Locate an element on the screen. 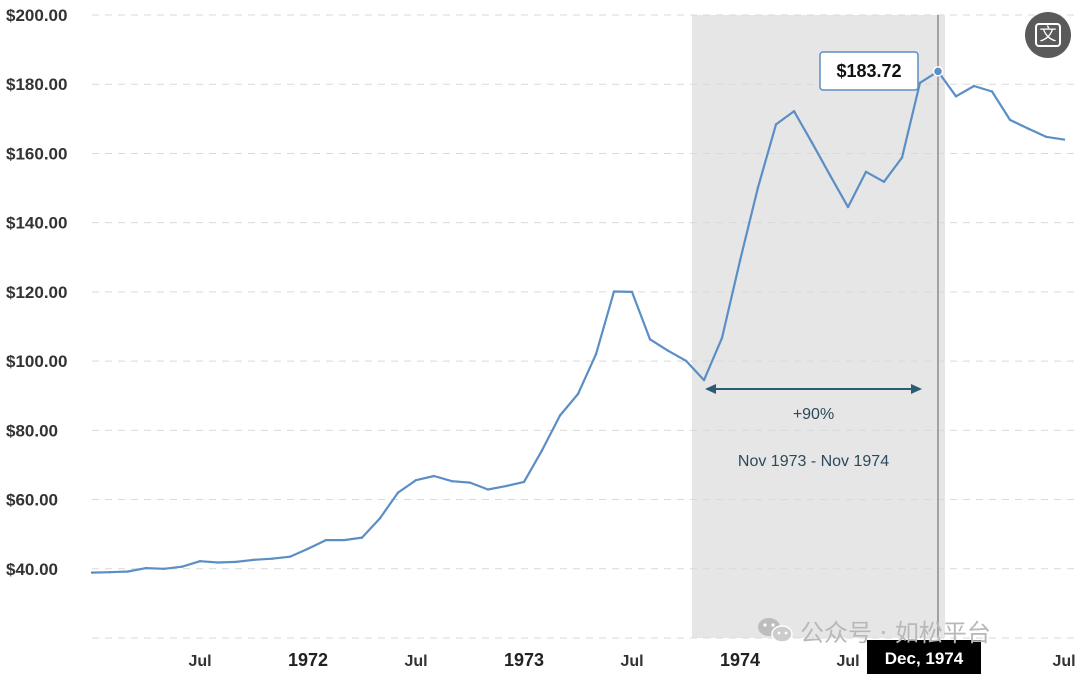 The width and height of the screenshot is (1080, 674). y-tick-label: $40.00 is located at coordinates (32, 569).